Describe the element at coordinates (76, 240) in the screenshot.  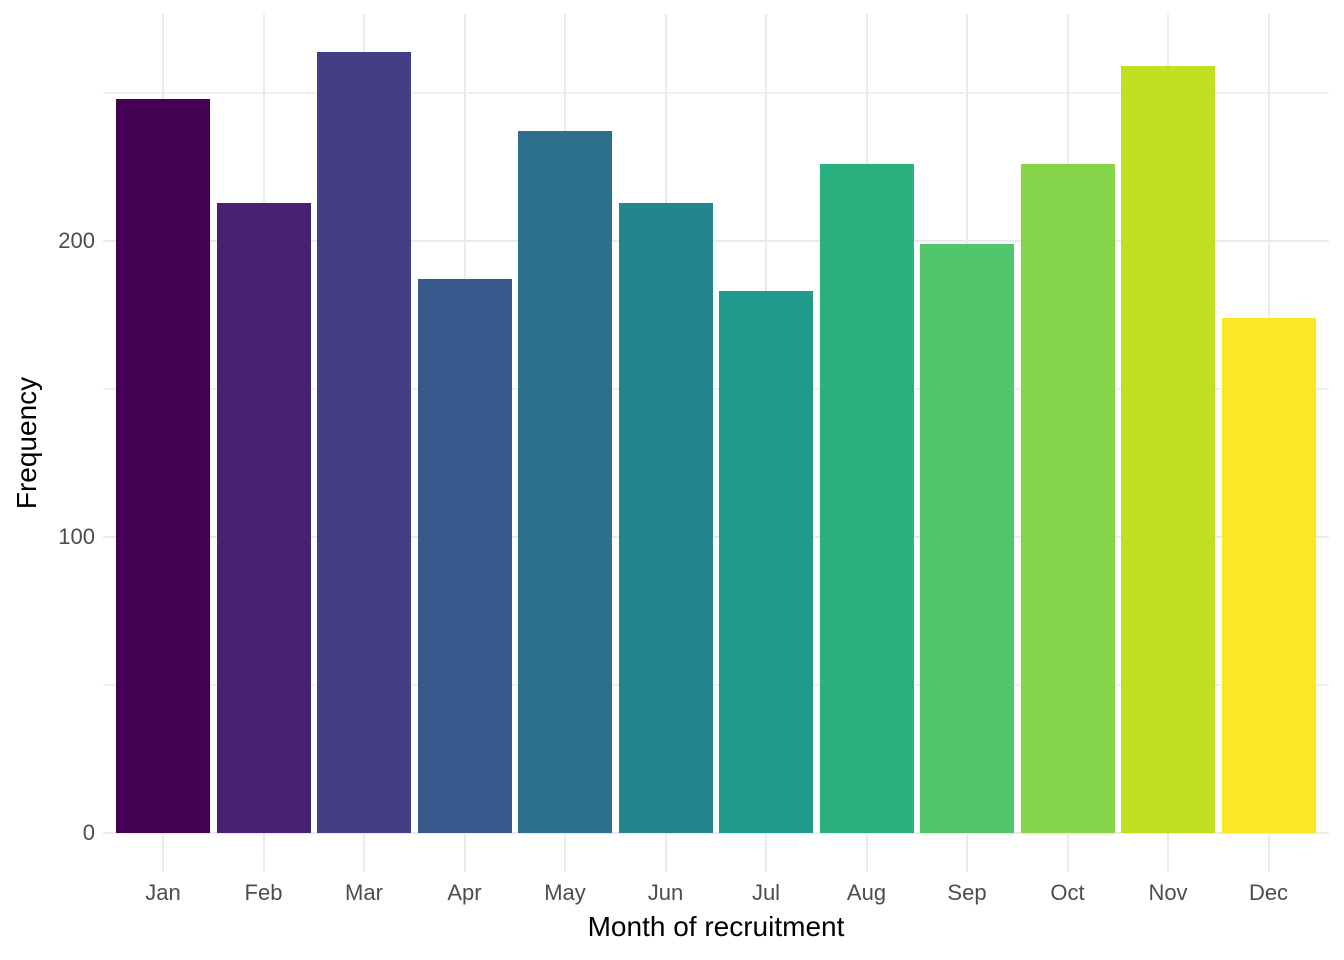
I see `y-tick-label-200: 200` at that location.